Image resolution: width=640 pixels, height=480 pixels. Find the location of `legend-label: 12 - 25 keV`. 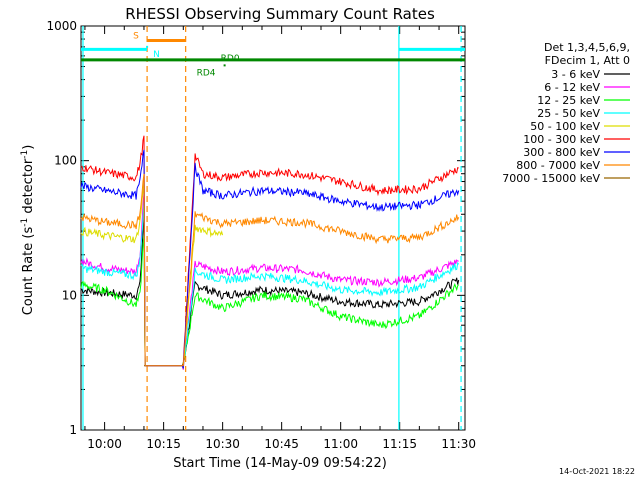

legend-label: 12 - 25 keV is located at coordinates (568, 100).